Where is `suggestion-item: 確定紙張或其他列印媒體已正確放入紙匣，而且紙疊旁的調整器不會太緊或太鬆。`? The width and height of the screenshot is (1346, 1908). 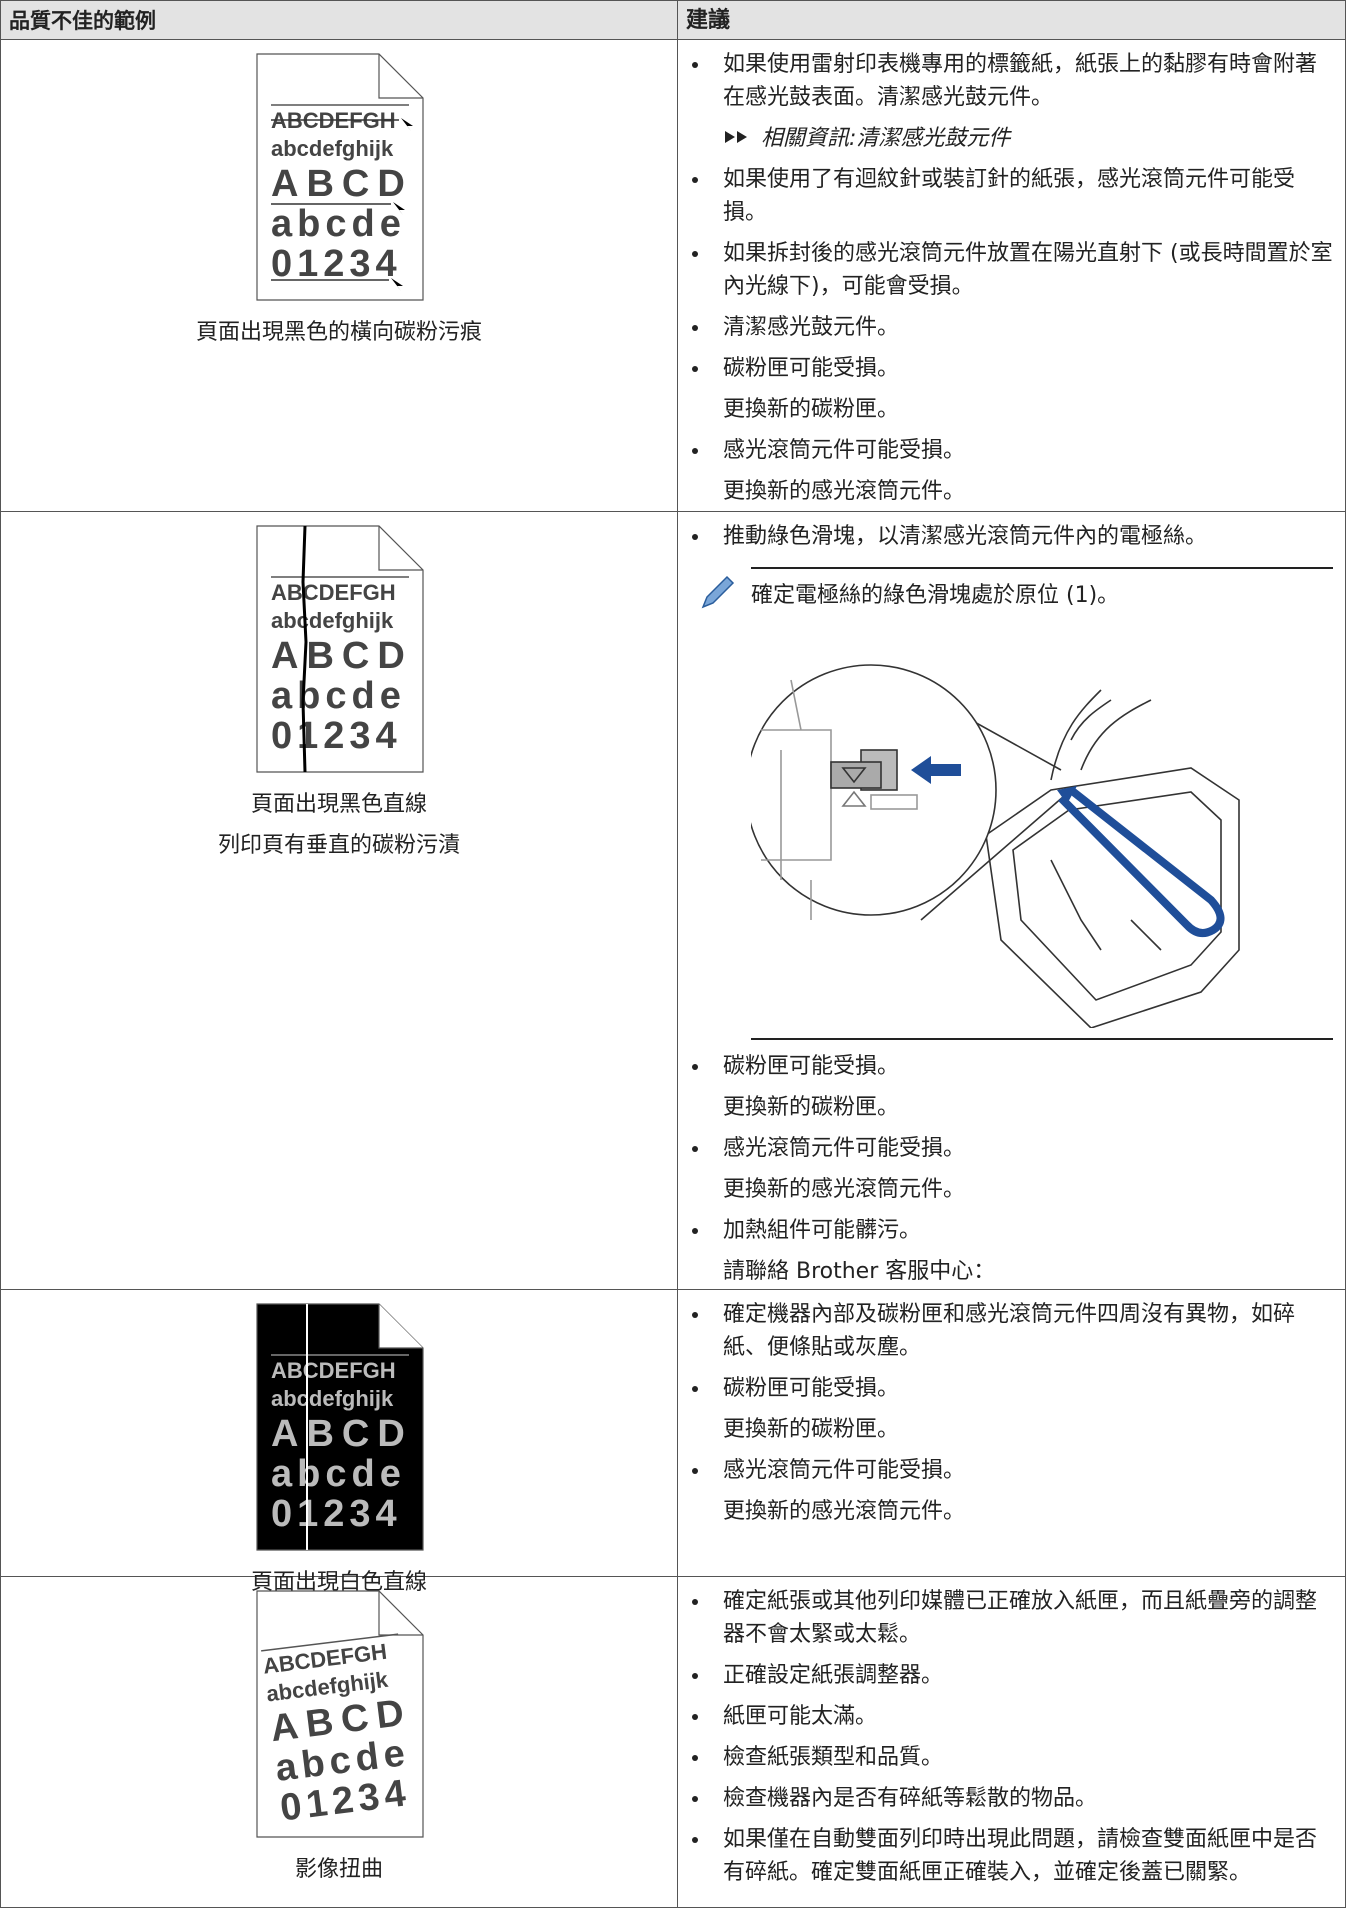
suggestion-item: 確定紙張或其他列印媒體已正確放入紙匣，而且紙疊旁的調整器不會太緊或太鬆。 is located at coordinates (1012, 1618).